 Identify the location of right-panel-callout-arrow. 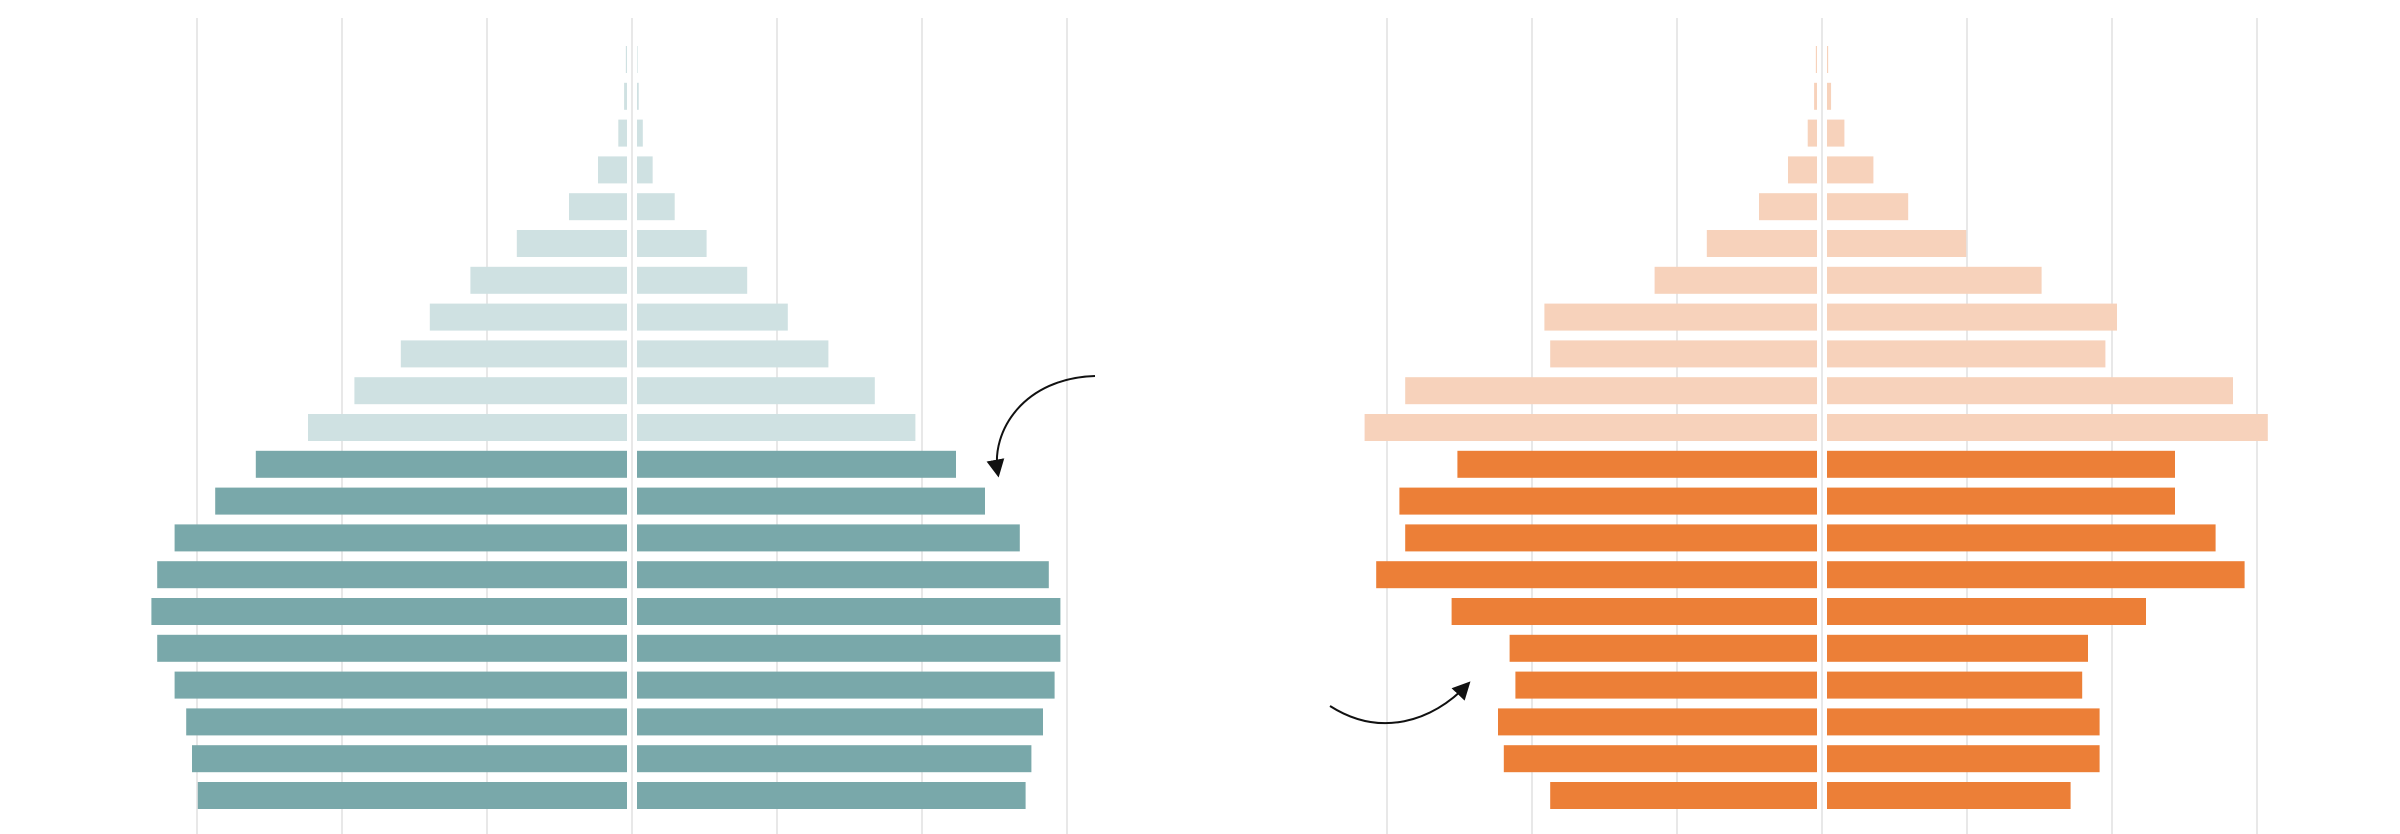
(1400, 703).